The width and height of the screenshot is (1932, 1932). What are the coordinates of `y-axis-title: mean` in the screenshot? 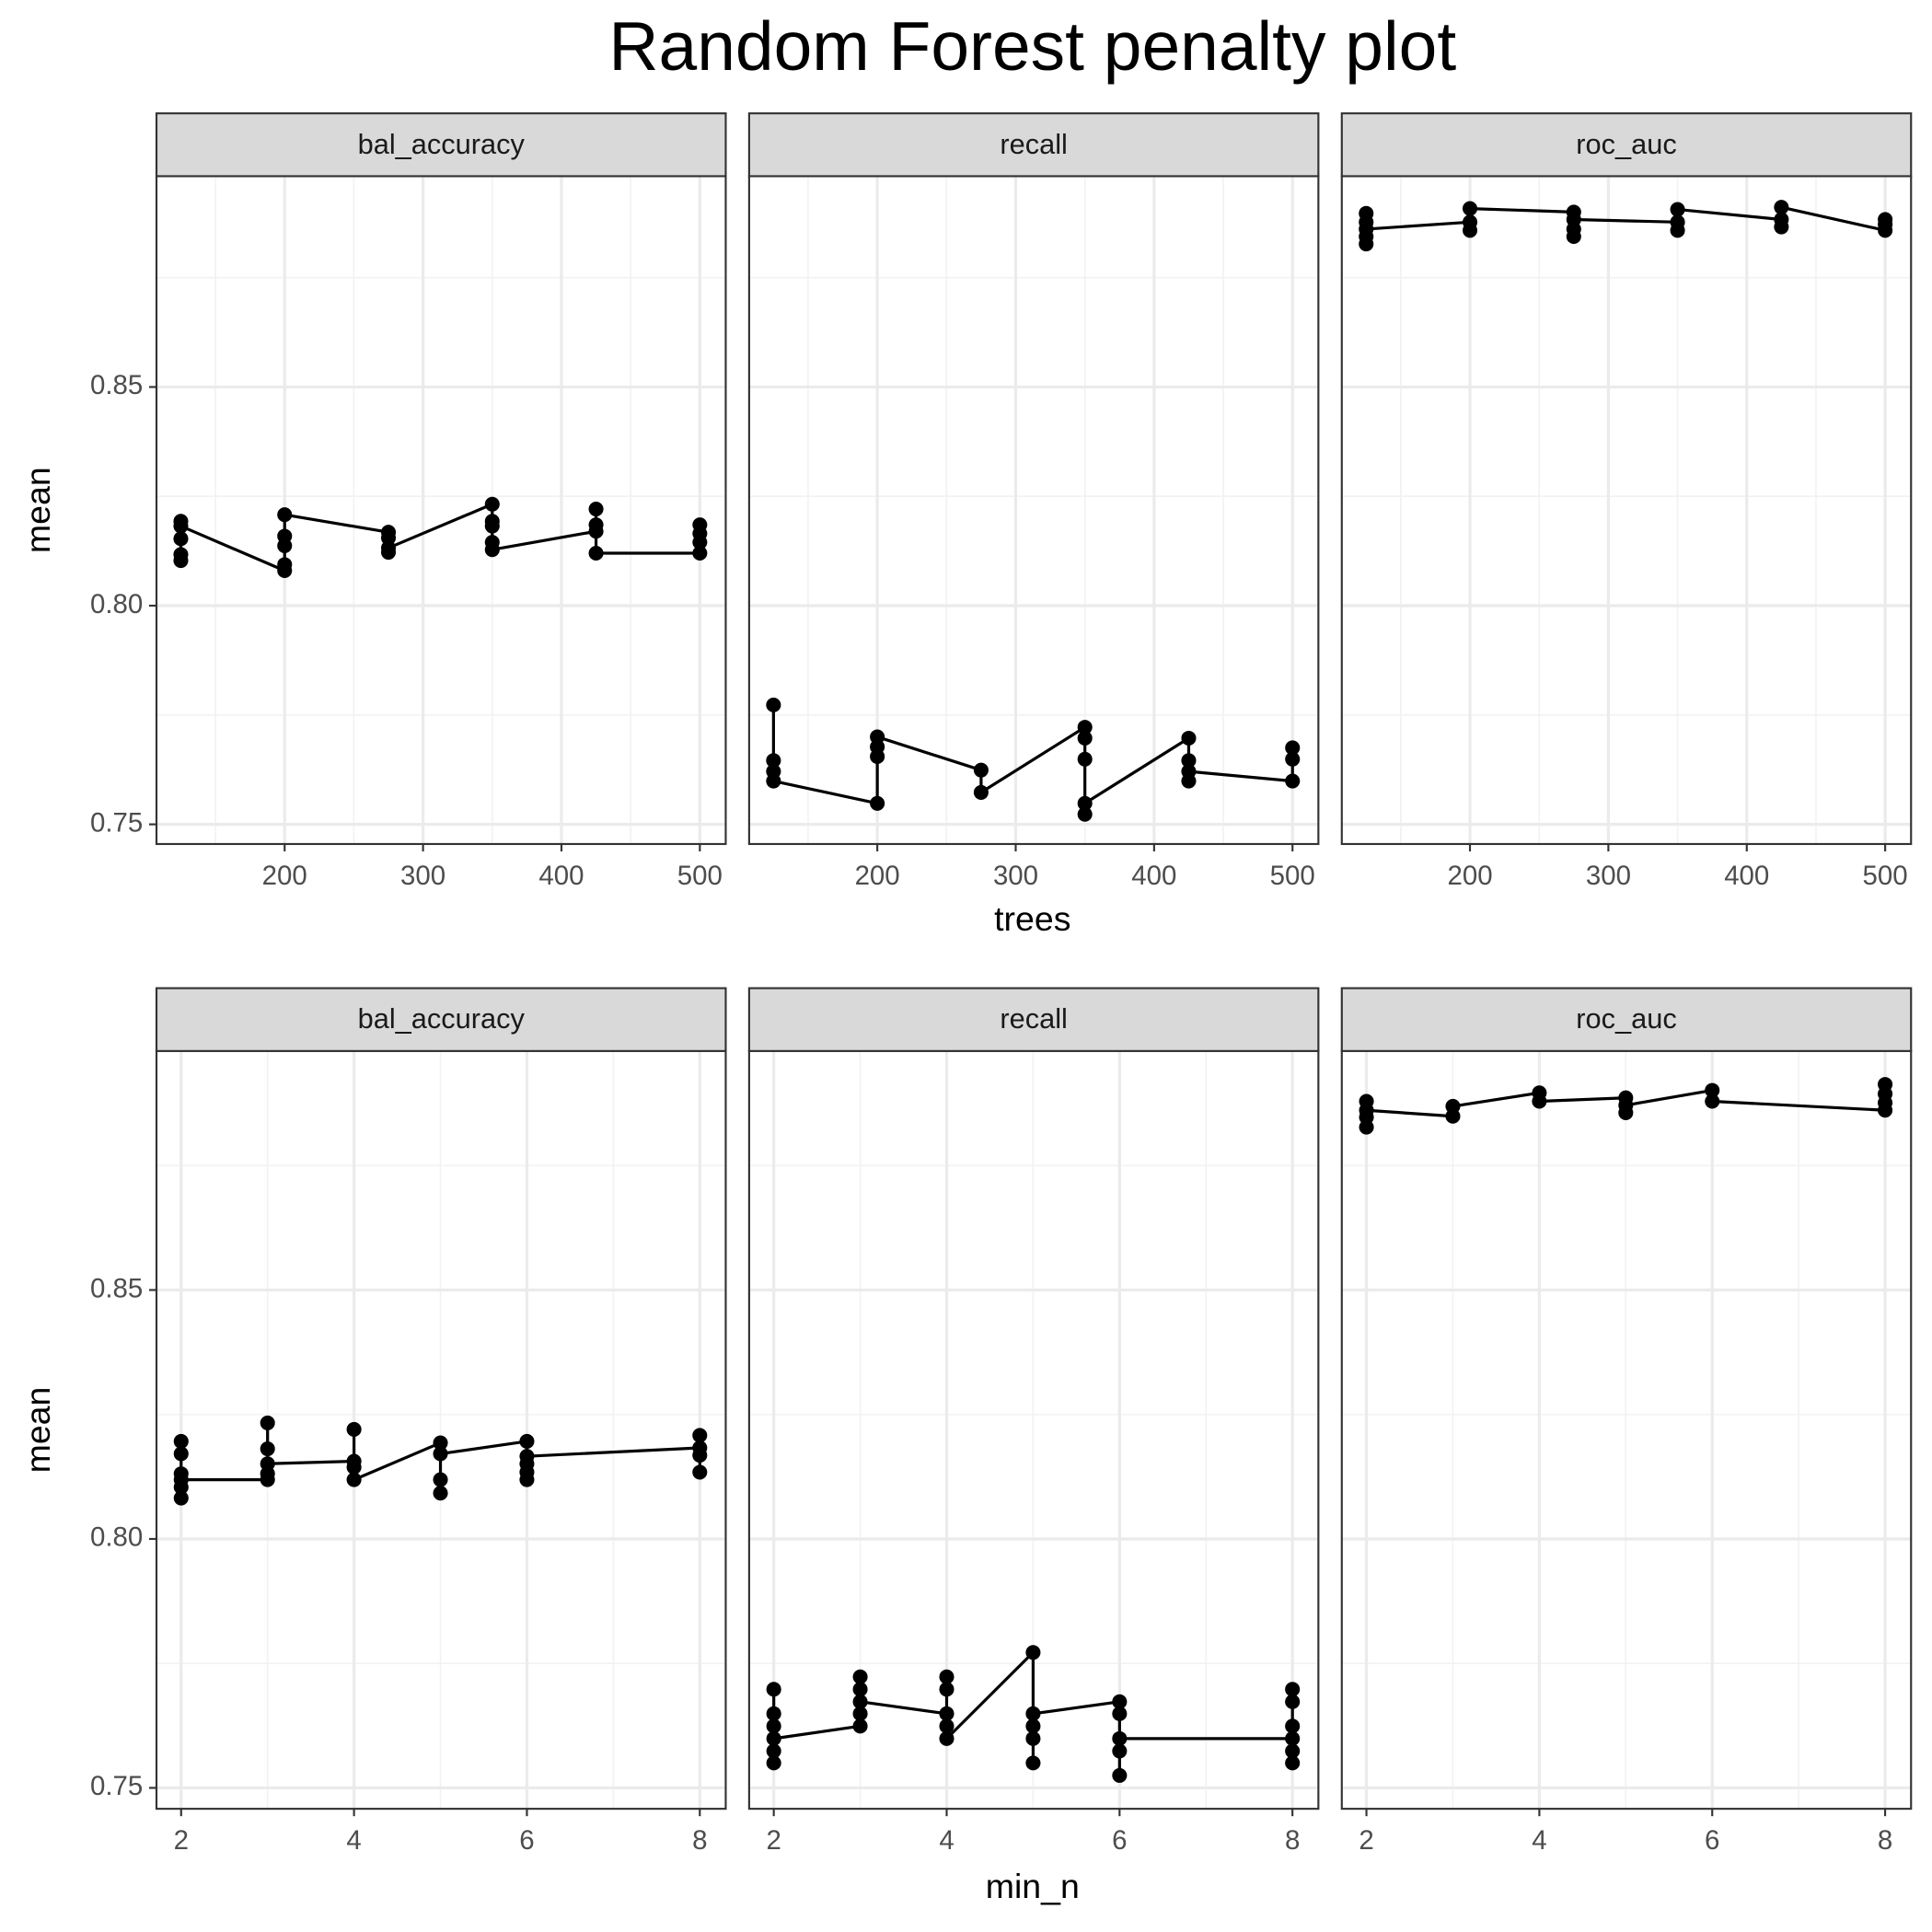 It's located at (38, 1431).